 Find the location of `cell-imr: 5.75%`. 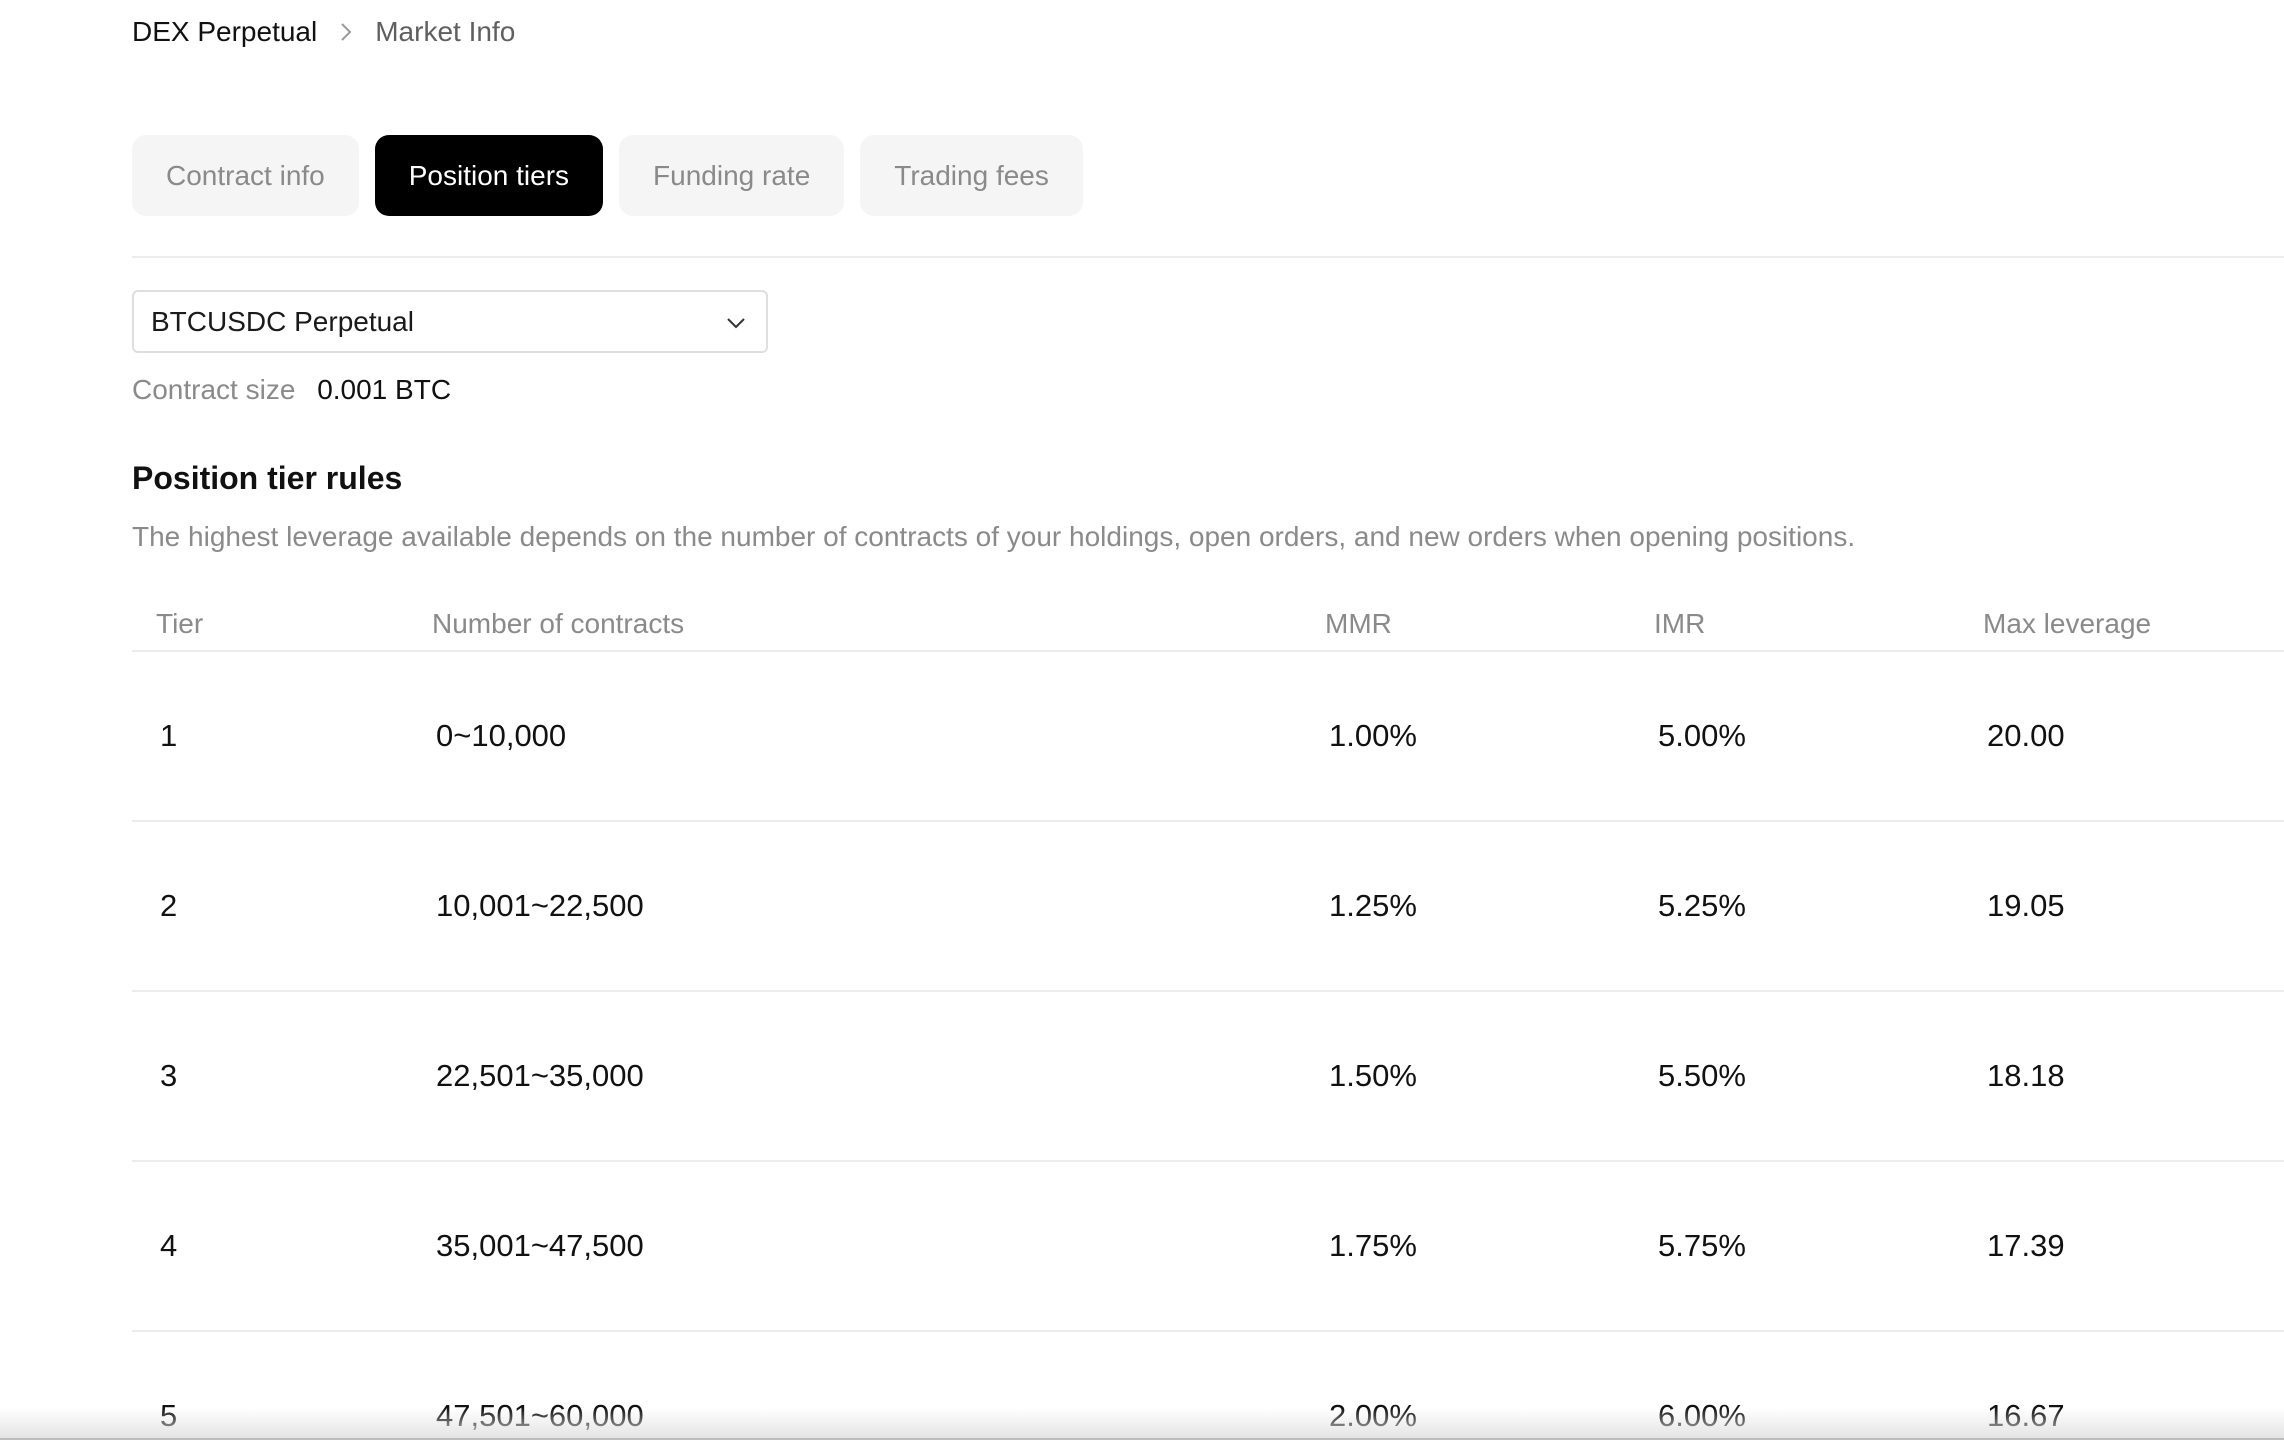

cell-imr: 5.75% is located at coordinates (1702, 1245).